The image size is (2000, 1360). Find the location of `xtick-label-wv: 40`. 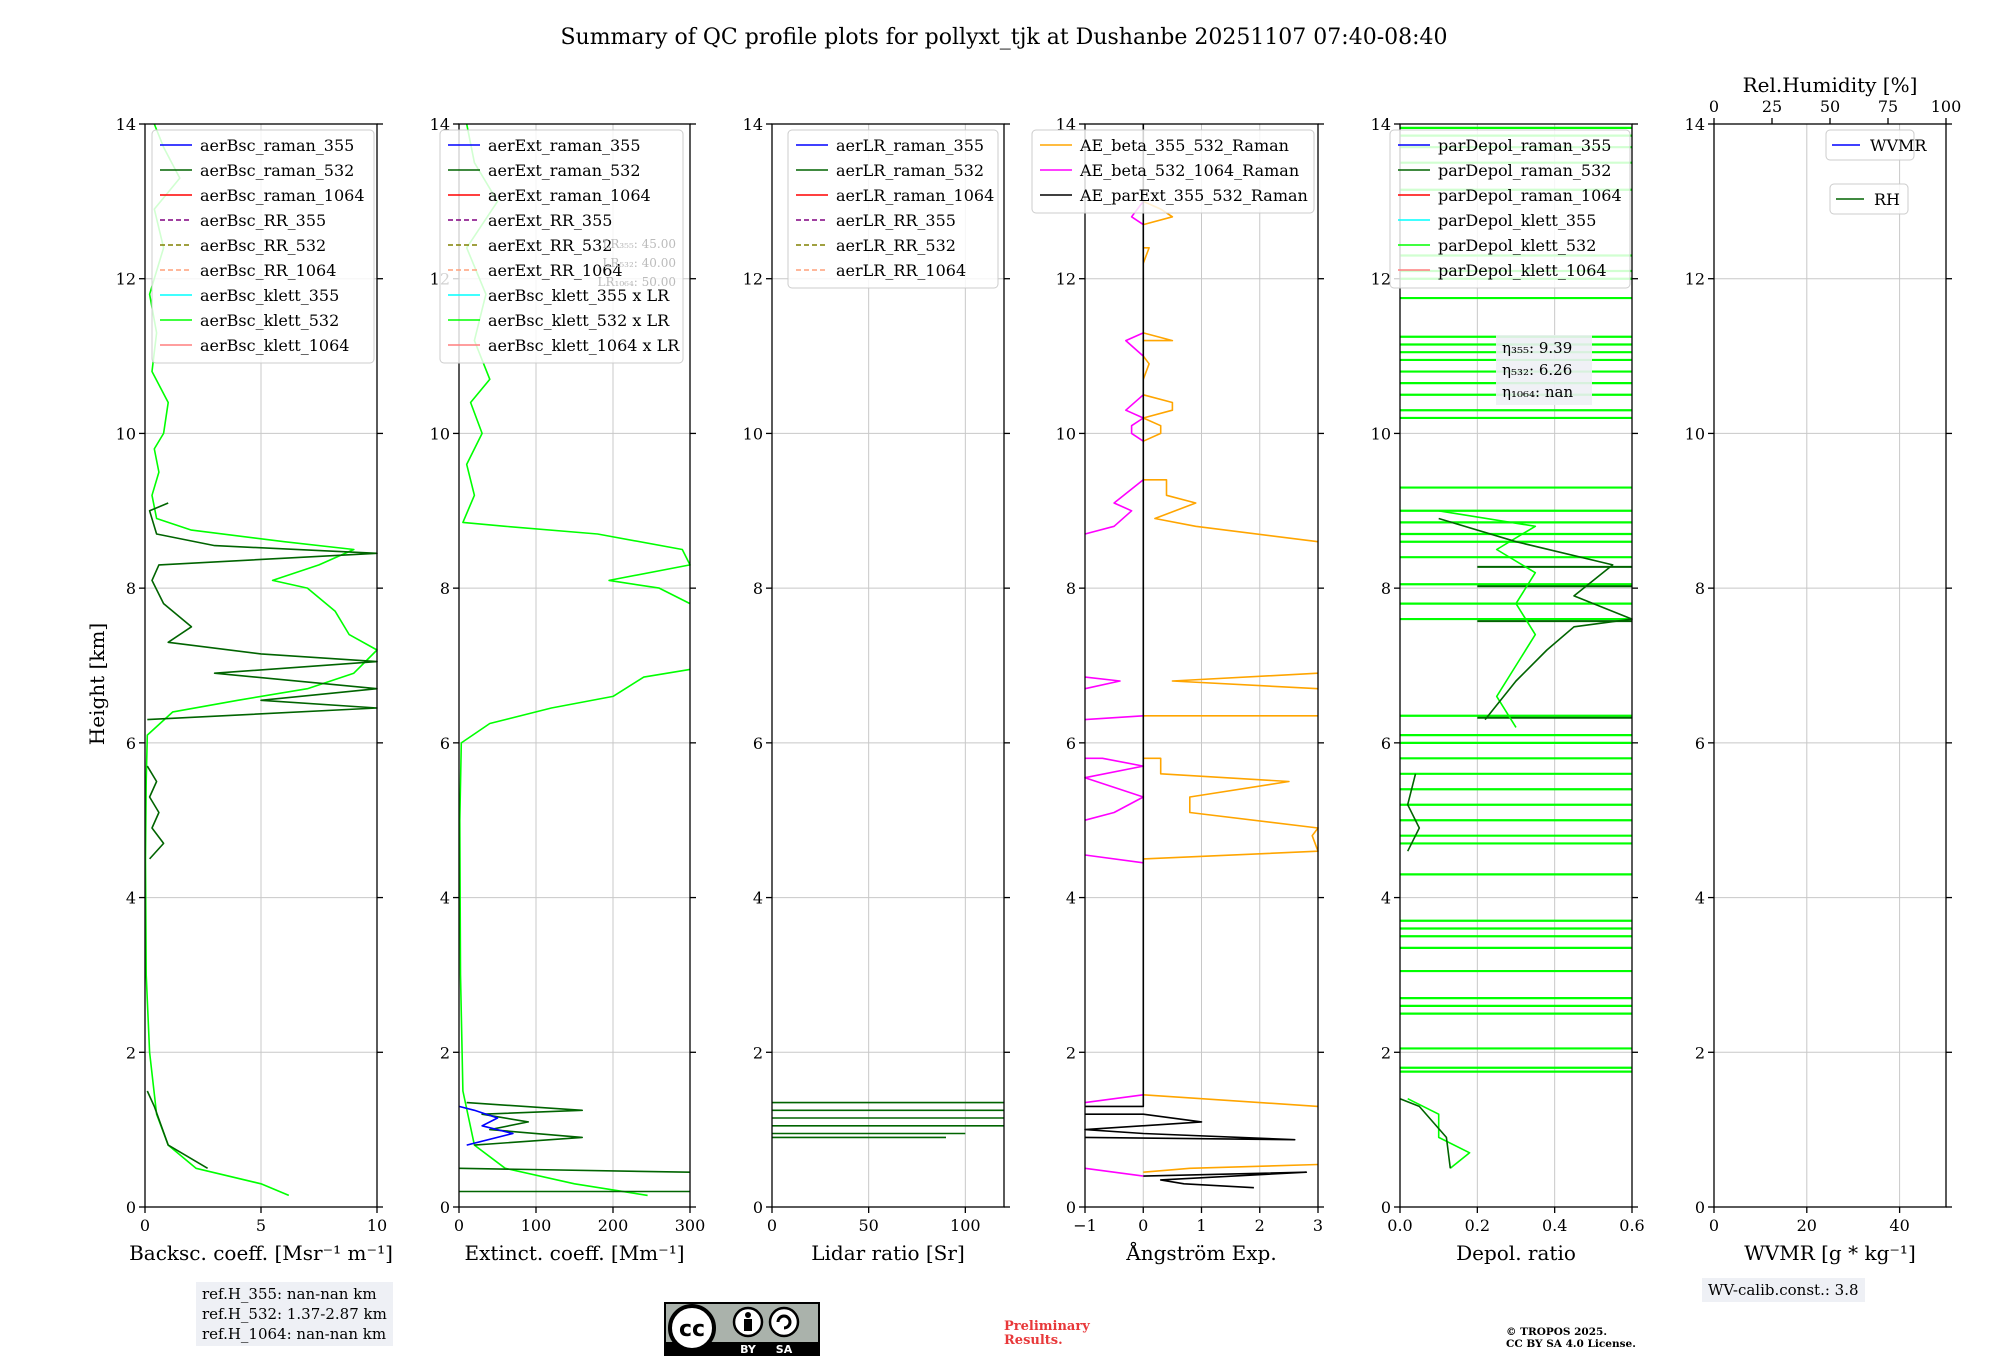

xtick-label-wv: 40 is located at coordinates (1899, 1225).